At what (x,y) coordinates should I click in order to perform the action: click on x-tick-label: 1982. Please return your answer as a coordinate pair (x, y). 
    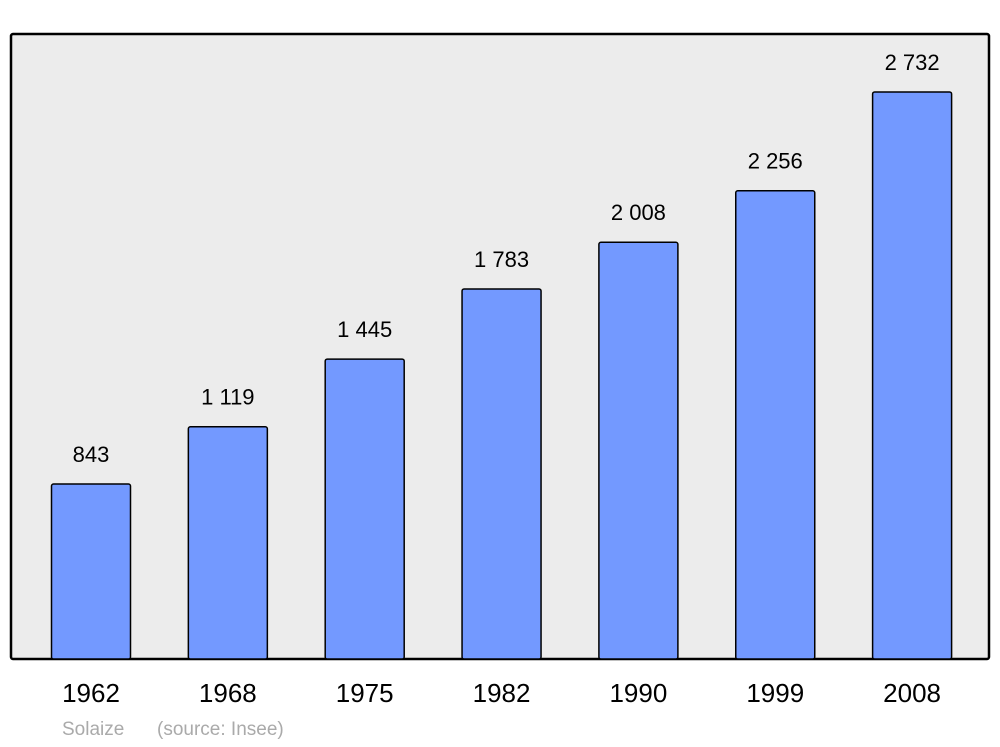
    Looking at the image, I should click on (502, 693).